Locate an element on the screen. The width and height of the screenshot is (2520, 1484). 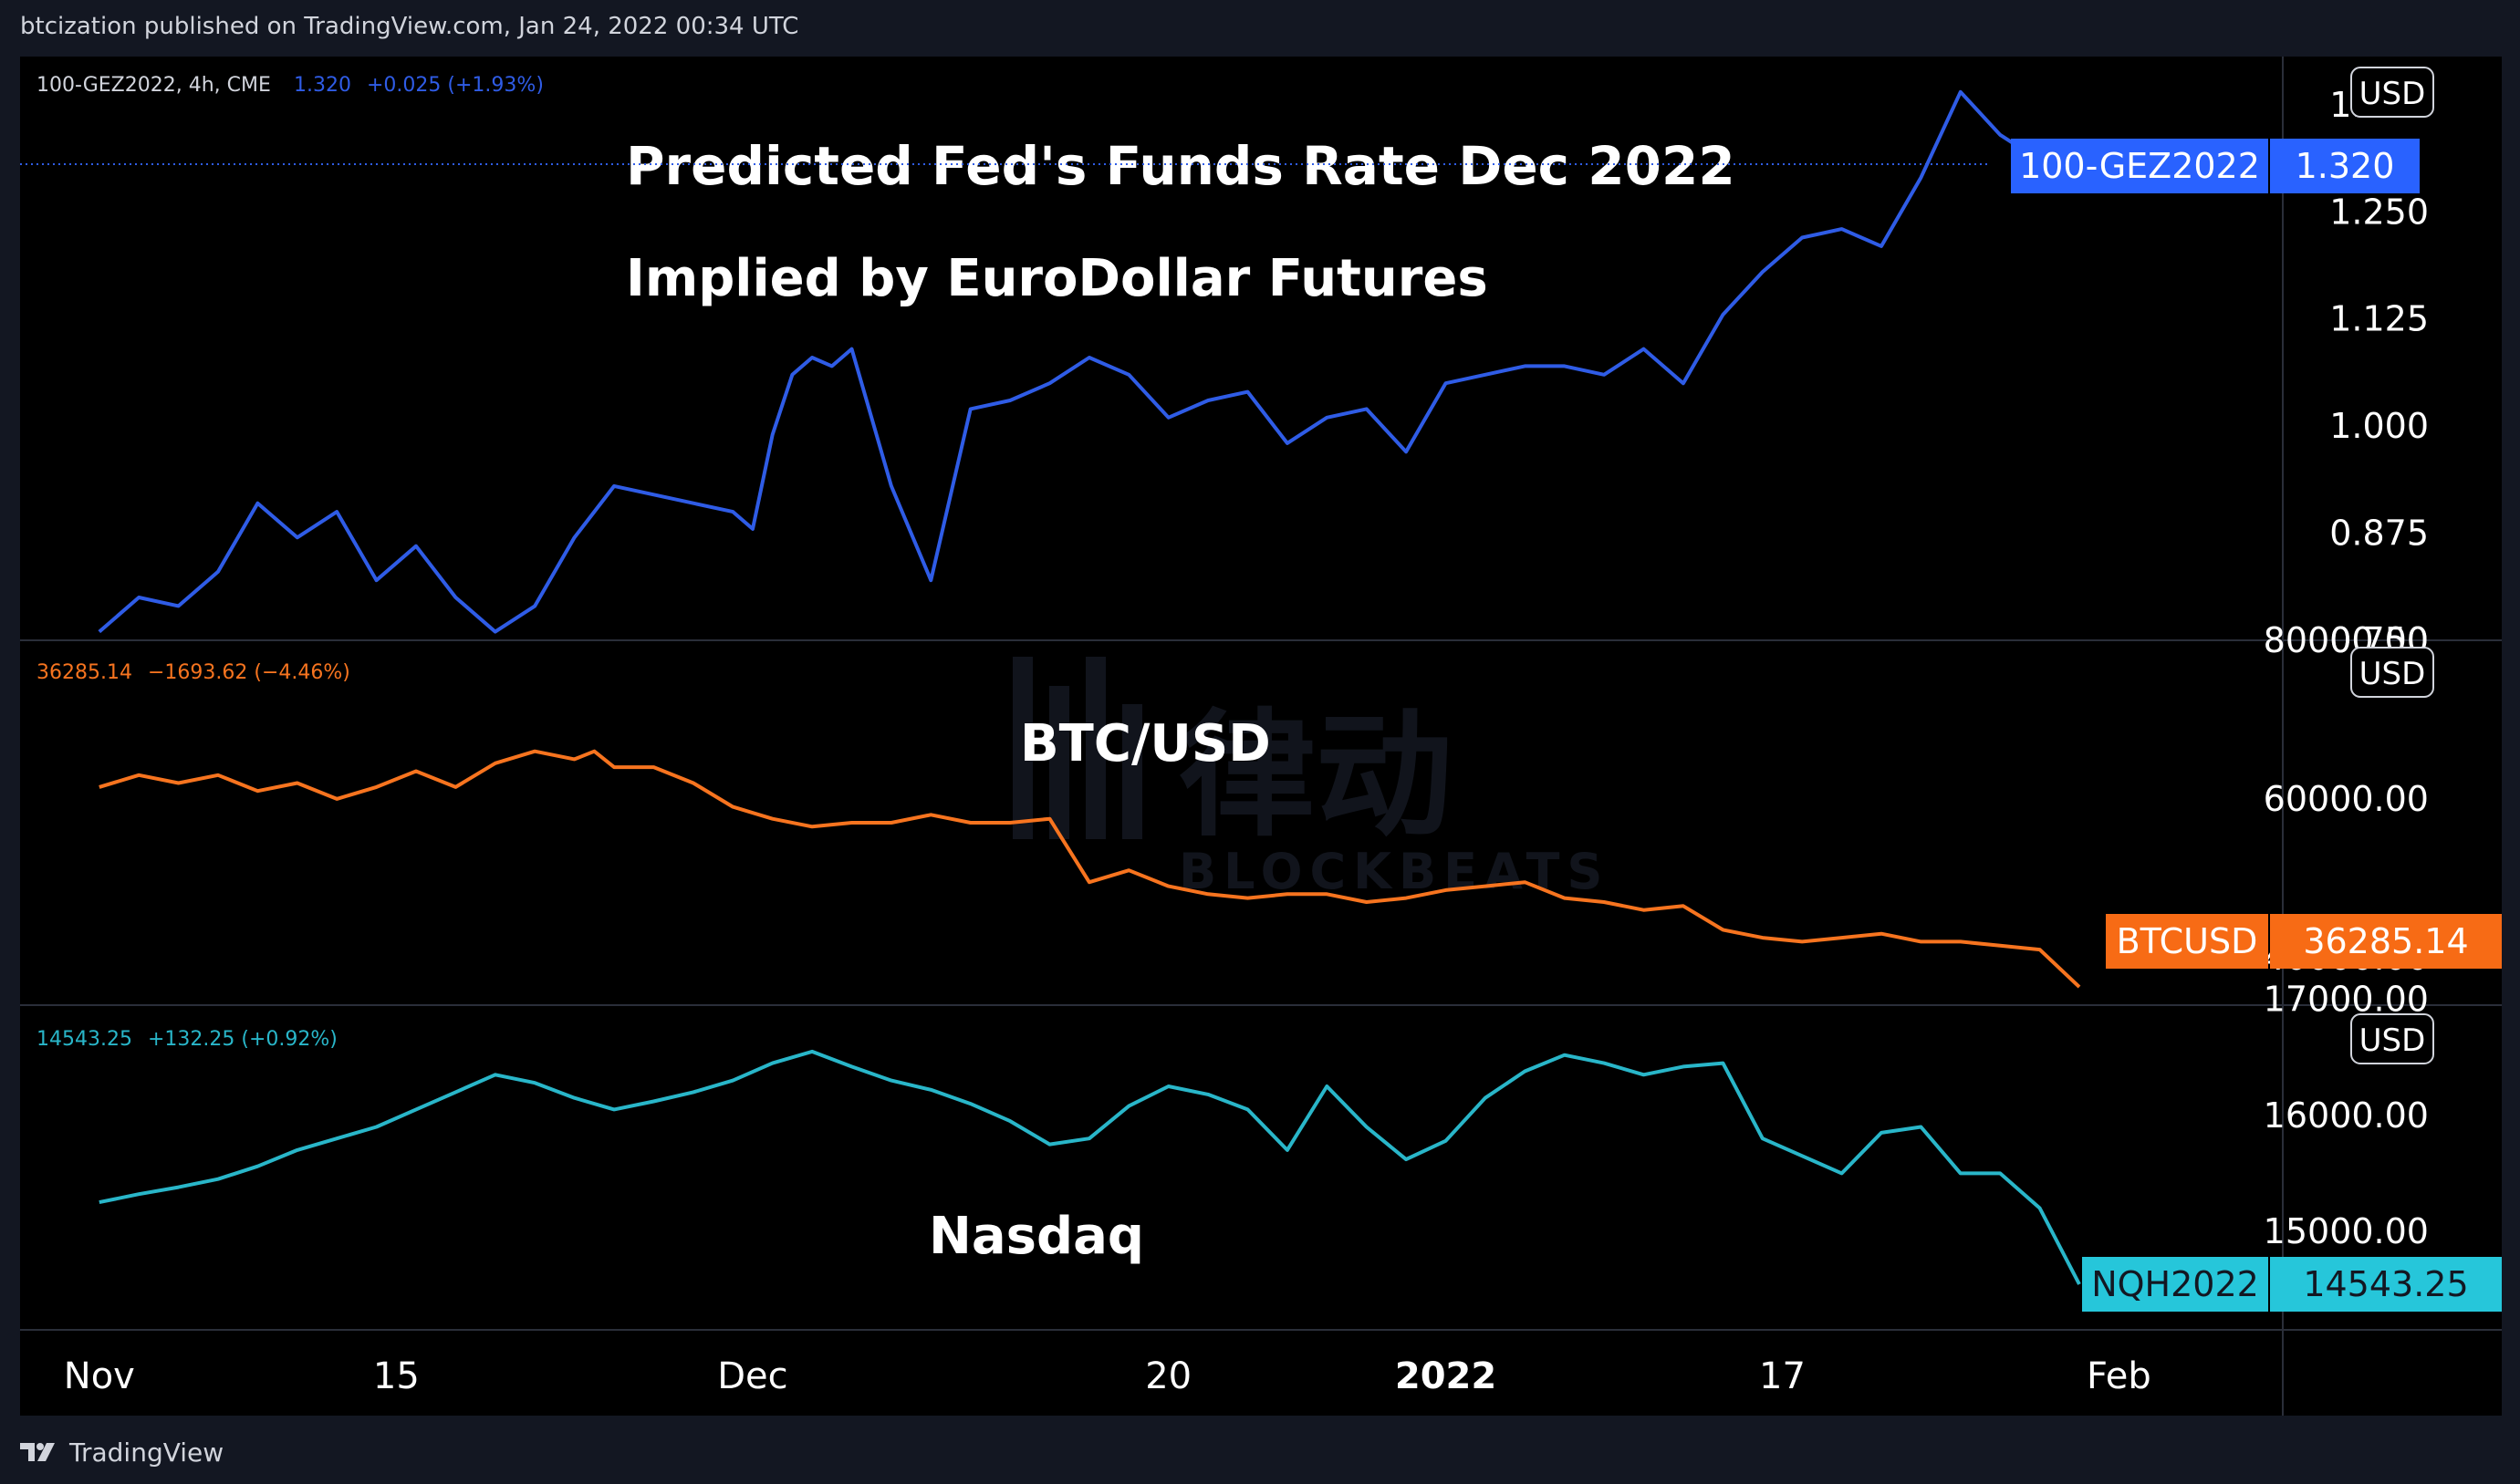
nasdaq-legend-change: +132.25 (+0.92%) is located at coordinates (243, 1039).